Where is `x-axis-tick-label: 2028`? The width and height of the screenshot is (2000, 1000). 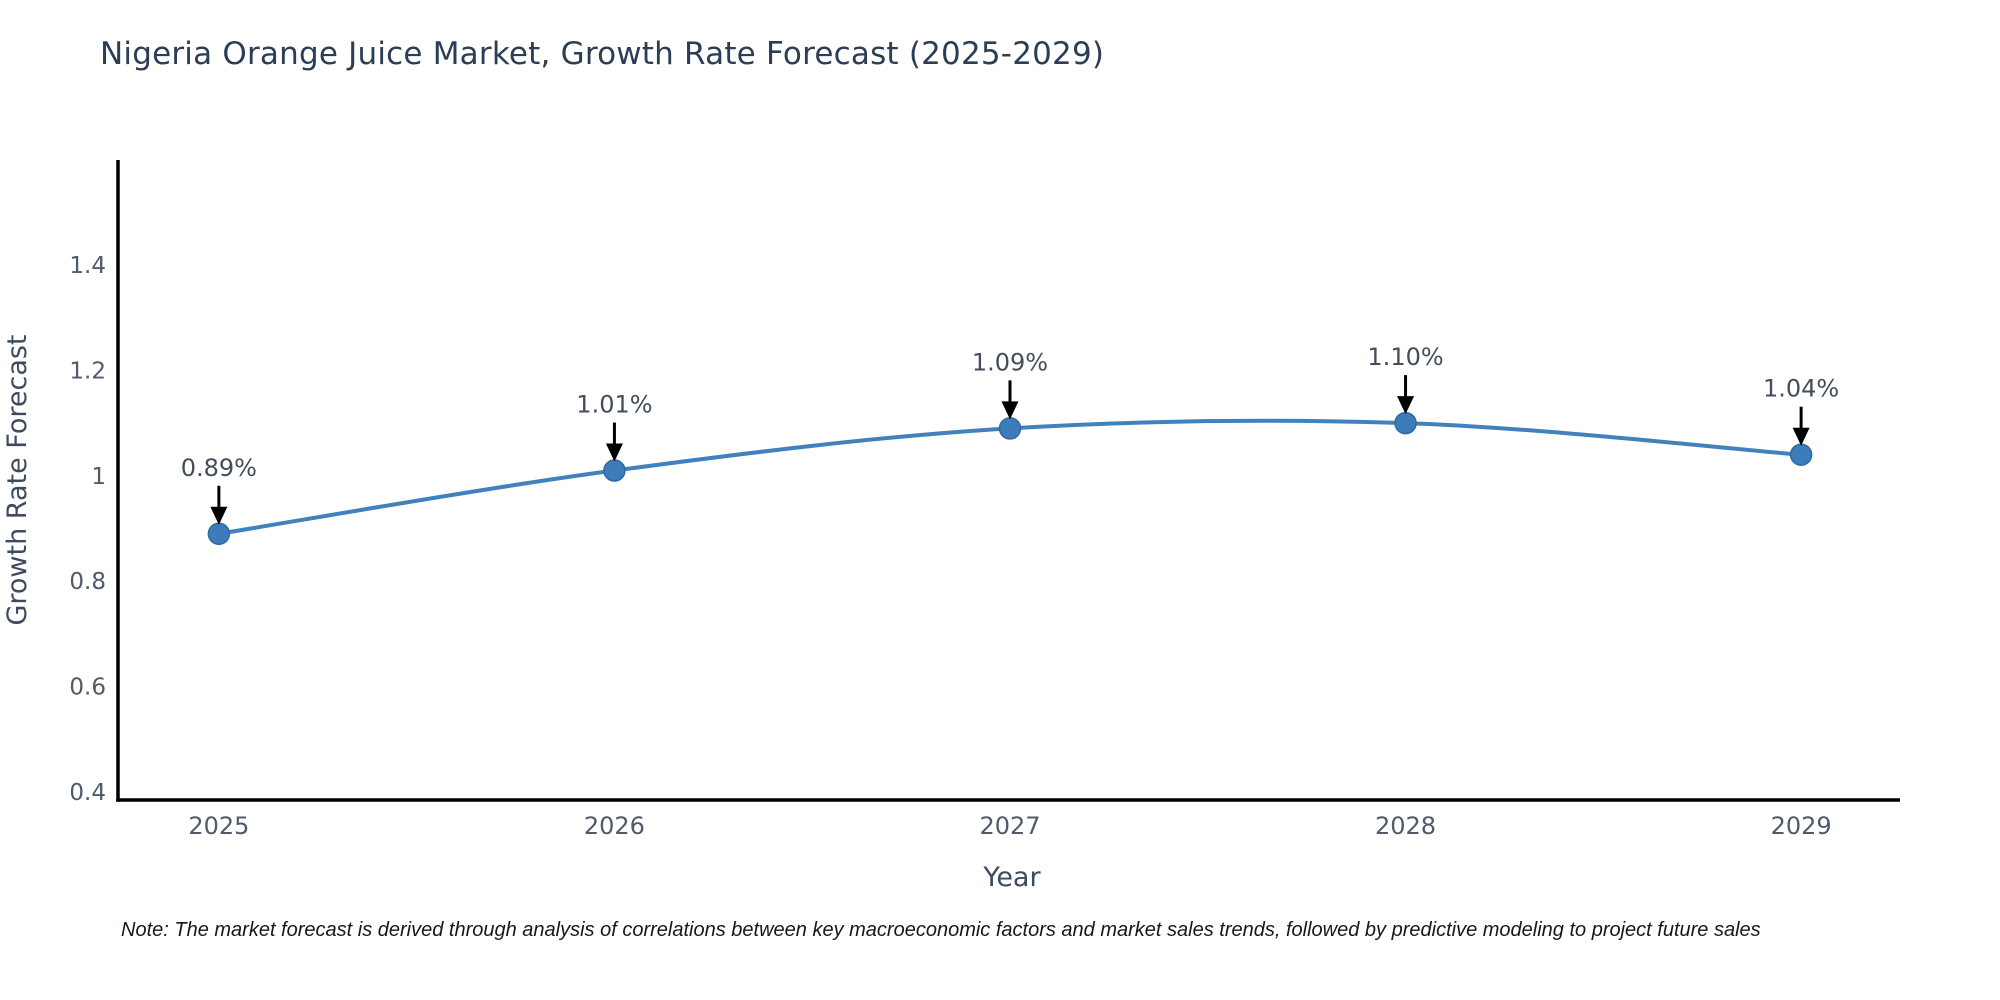 x-axis-tick-label: 2028 is located at coordinates (1405, 826).